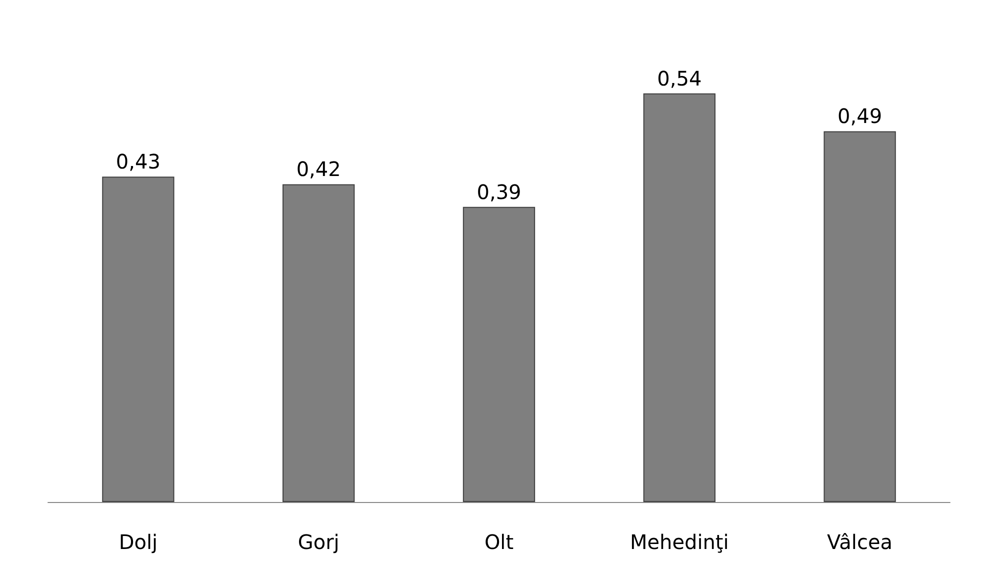  Describe the element at coordinates (860, 542) in the screenshot. I see `x-tick-label: Vâlcea` at that location.